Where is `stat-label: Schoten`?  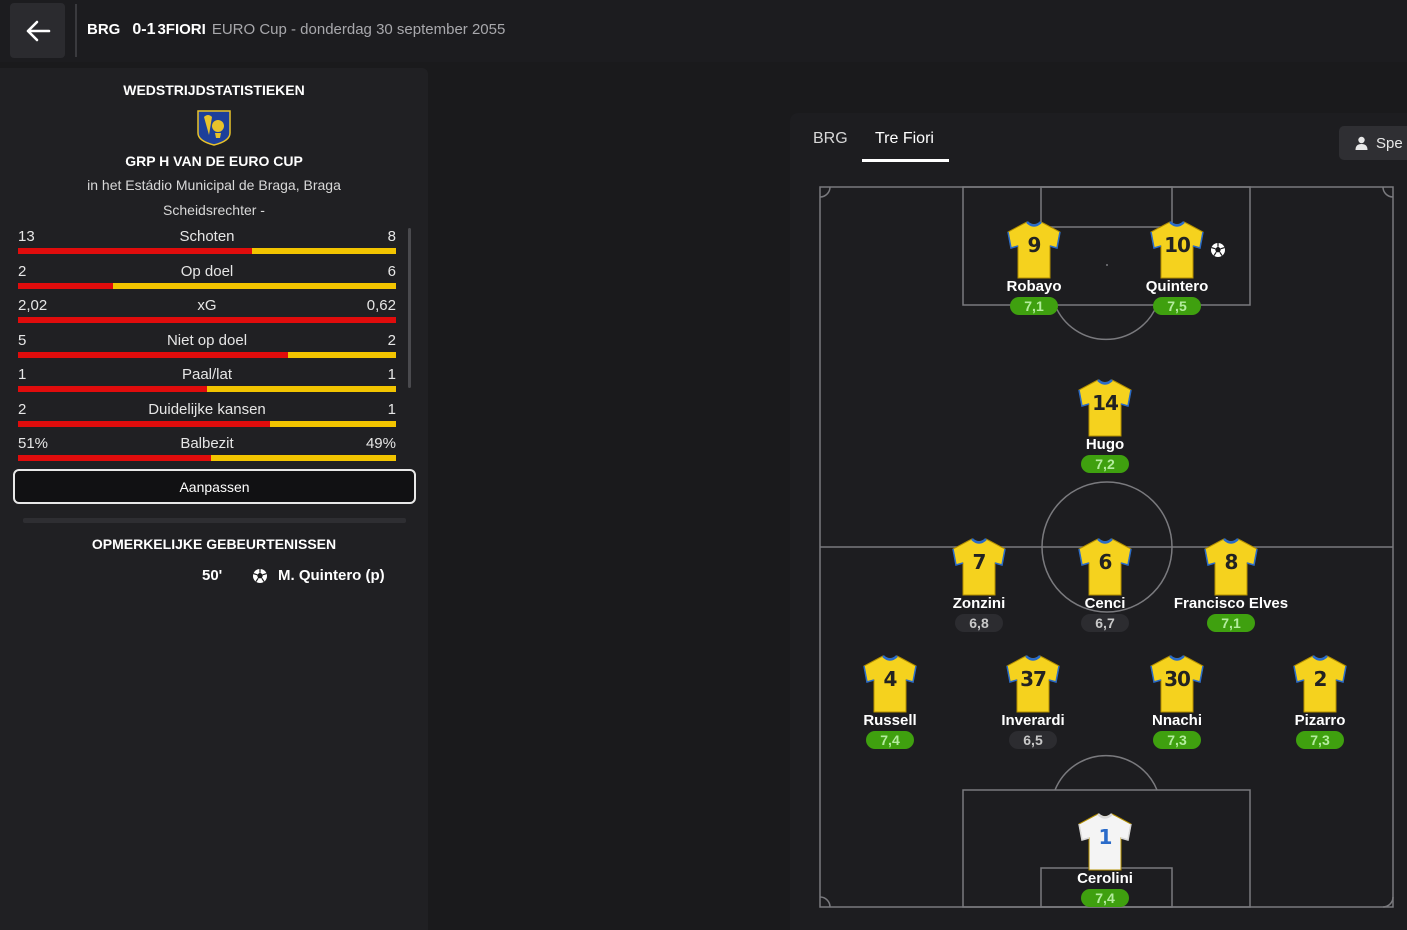 stat-label: Schoten is located at coordinates (207, 236).